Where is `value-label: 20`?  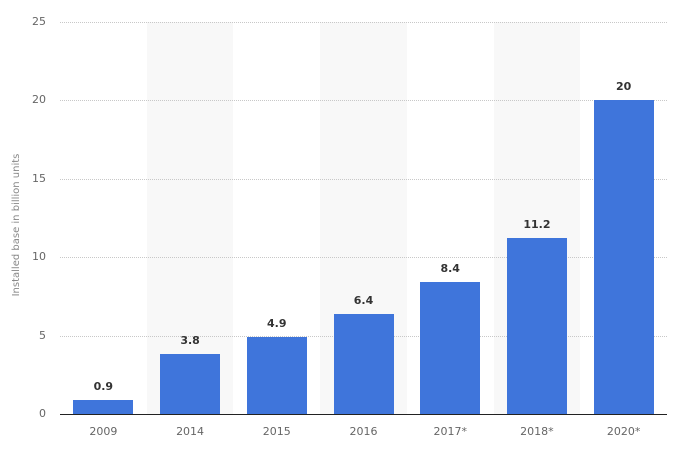 value-label: 20 is located at coordinates (623, 87).